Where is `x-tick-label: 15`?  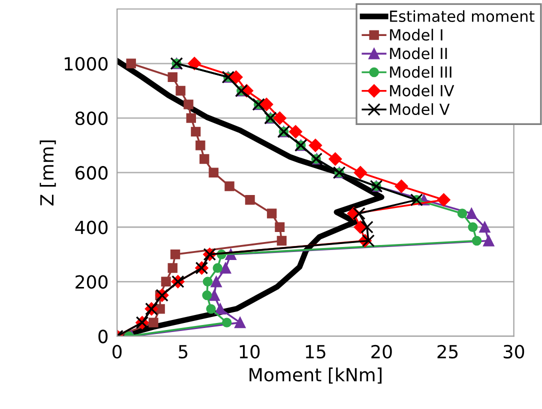
x-tick-label: 15 is located at coordinates (316, 352).